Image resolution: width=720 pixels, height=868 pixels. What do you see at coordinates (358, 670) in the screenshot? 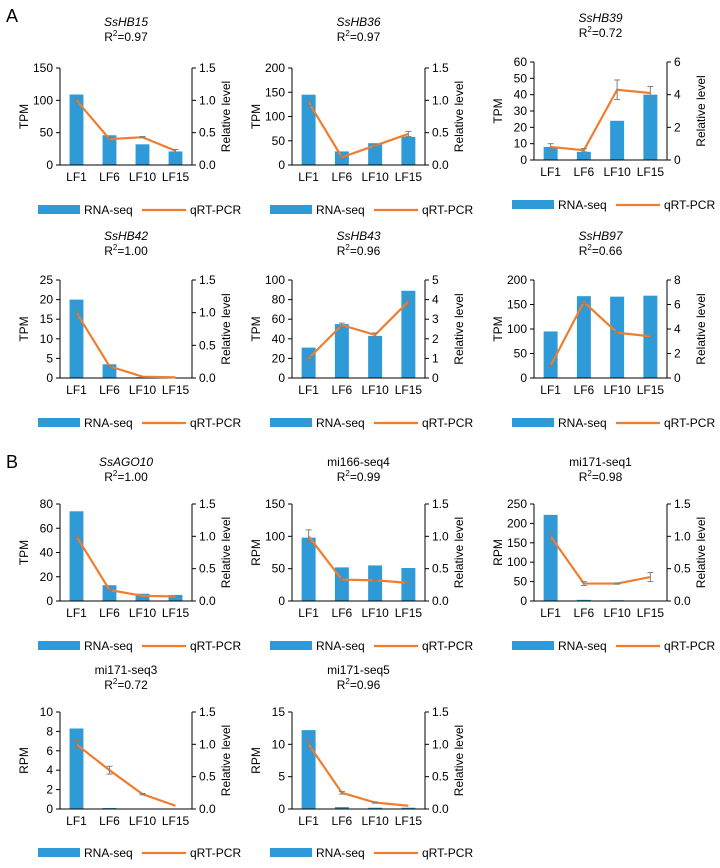
I see `chart-title: mi171-seq5` at bounding box center [358, 670].